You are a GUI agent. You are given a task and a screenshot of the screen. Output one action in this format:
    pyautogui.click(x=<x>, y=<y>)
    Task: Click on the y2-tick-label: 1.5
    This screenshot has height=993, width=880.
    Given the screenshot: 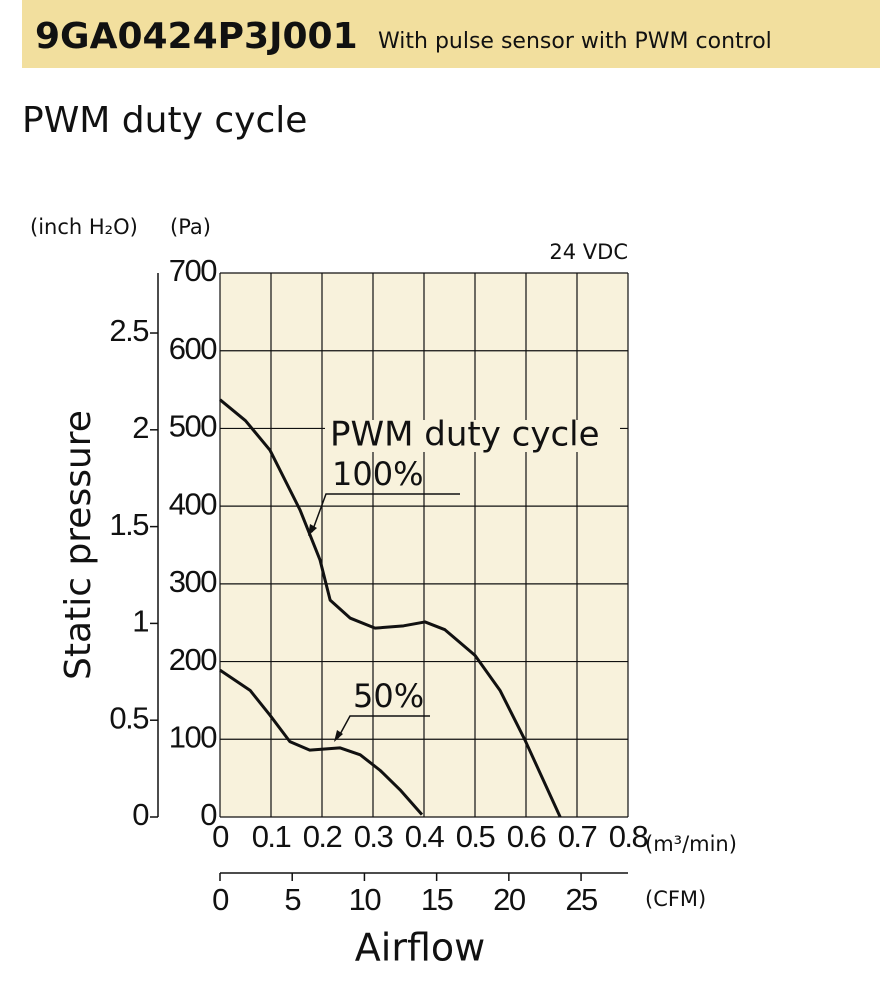 What is the action you would take?
    pyautogui.click(x=128, y=524)
    